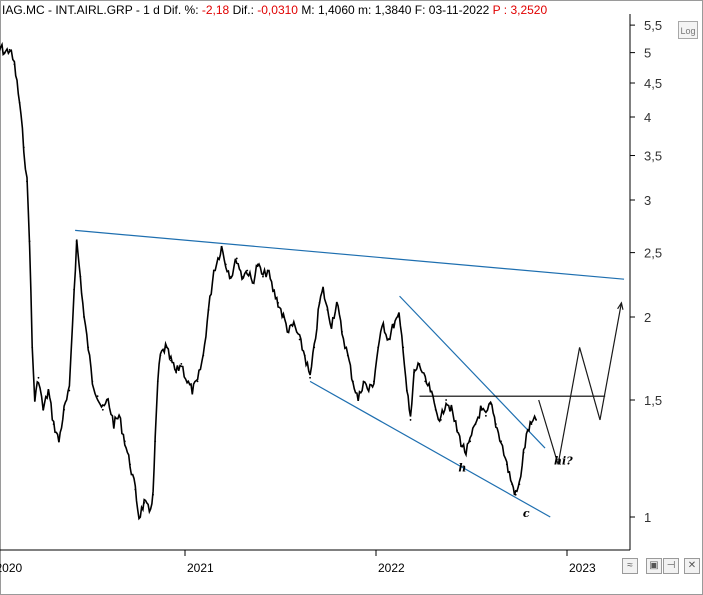 Image resolution: width=703 pixels, height=595 pixels. What do you see at coordinates (391, 568) in the screenshot?
I see `x-tick-label: 2022` at bounding box center [391, 568].